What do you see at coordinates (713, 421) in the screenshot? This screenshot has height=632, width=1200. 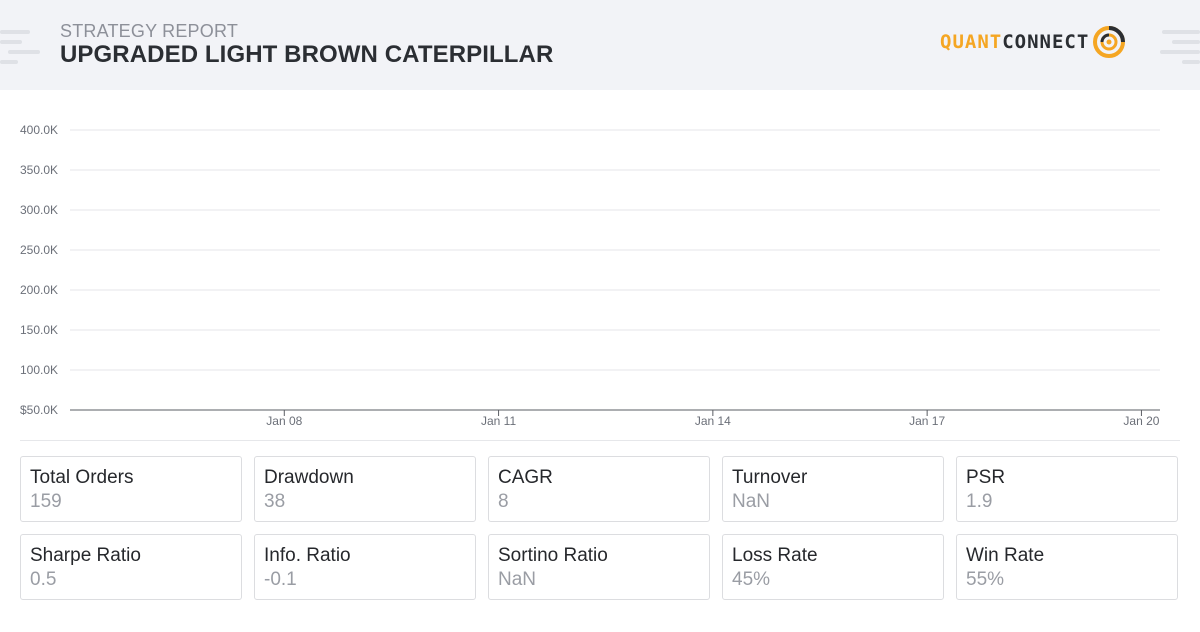 I see `x-tick-label: Jan 14` at bounding box center [713, 421].